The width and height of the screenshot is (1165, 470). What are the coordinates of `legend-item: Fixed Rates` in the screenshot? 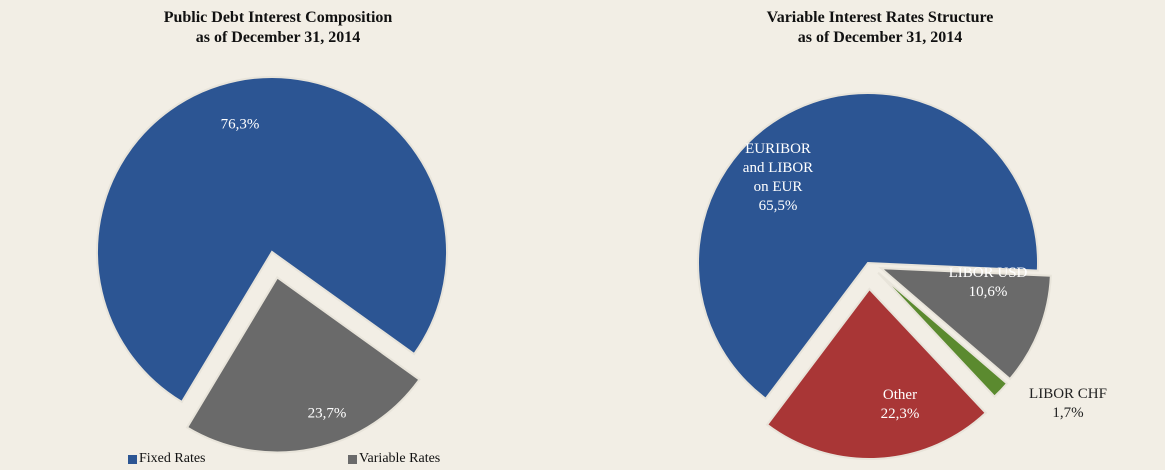 It's located at (167, 459).